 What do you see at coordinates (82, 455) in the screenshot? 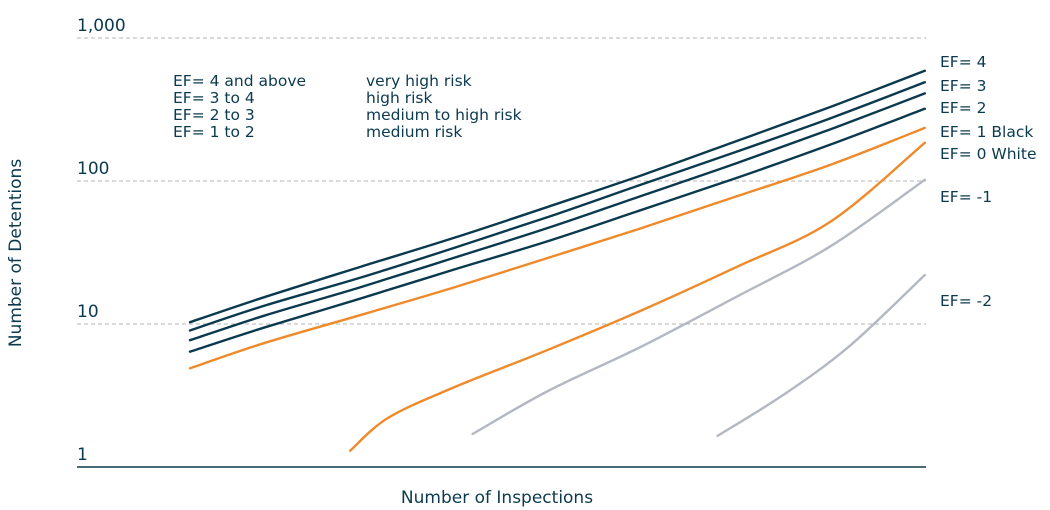
I see `y-tick-label: 1` at bounding box center [82, 455].